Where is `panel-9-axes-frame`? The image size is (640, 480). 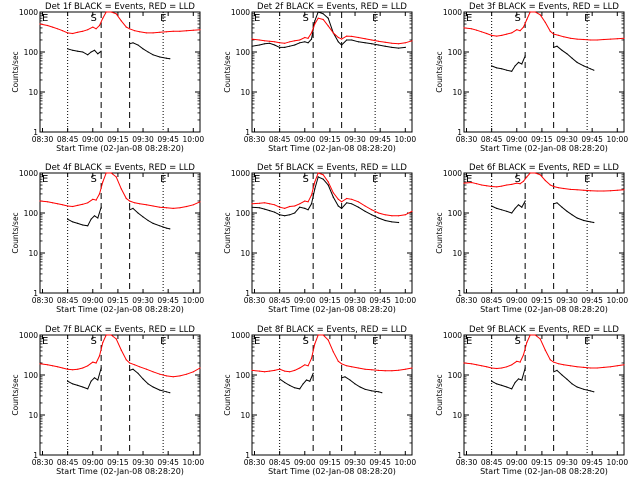
panel-9-axes-frame is located at coordinates (544, 395).